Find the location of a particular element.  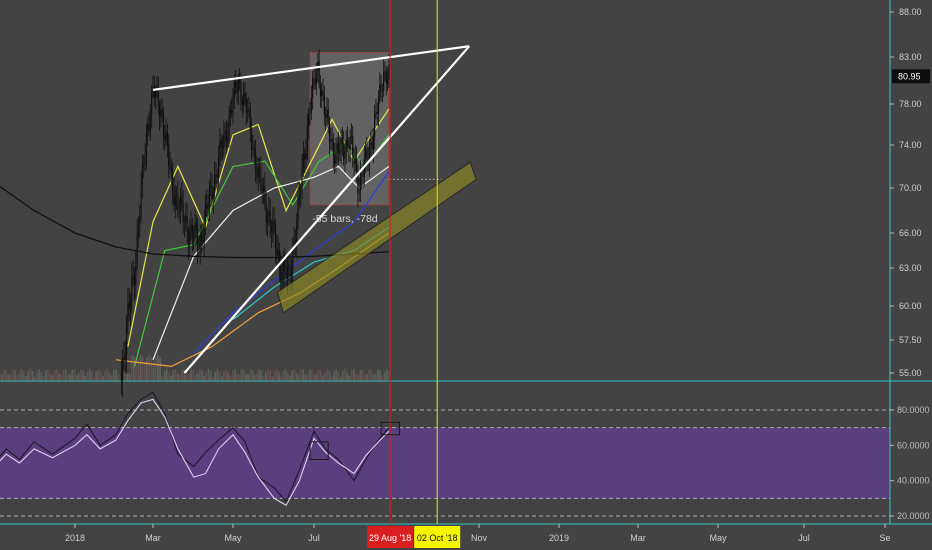

price-tick-label: 63.00 is located at coordinates (910, 268).